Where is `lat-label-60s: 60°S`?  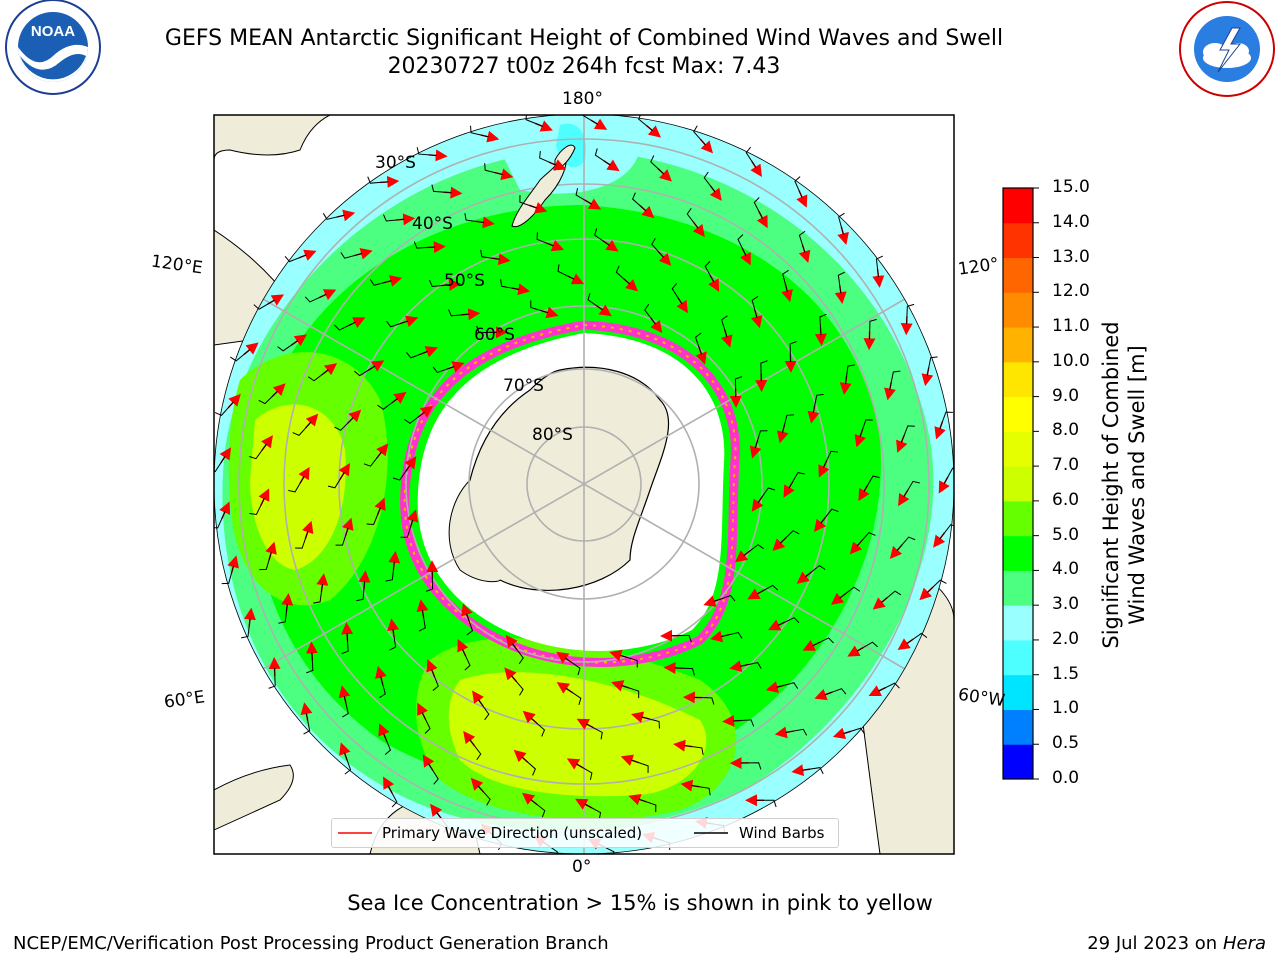 lat-label-60s: 60°S is located at coordinates (494, 335).